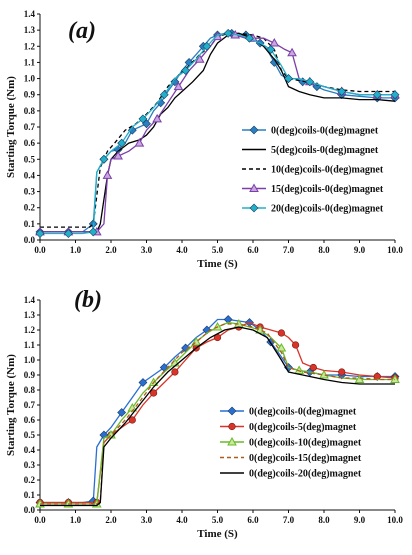 Image resolution: width=412 pixels, height=555 pixels. What do you see at coordinates (40, 250) in the screenshot?
I see `x-tick-label: 0.0` at bounding box center [40, 250].